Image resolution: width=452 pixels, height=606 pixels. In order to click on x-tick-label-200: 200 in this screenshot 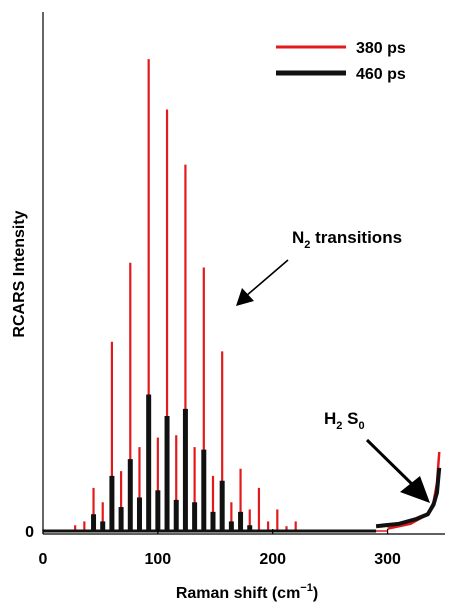, I will do `click(272, 559)`.